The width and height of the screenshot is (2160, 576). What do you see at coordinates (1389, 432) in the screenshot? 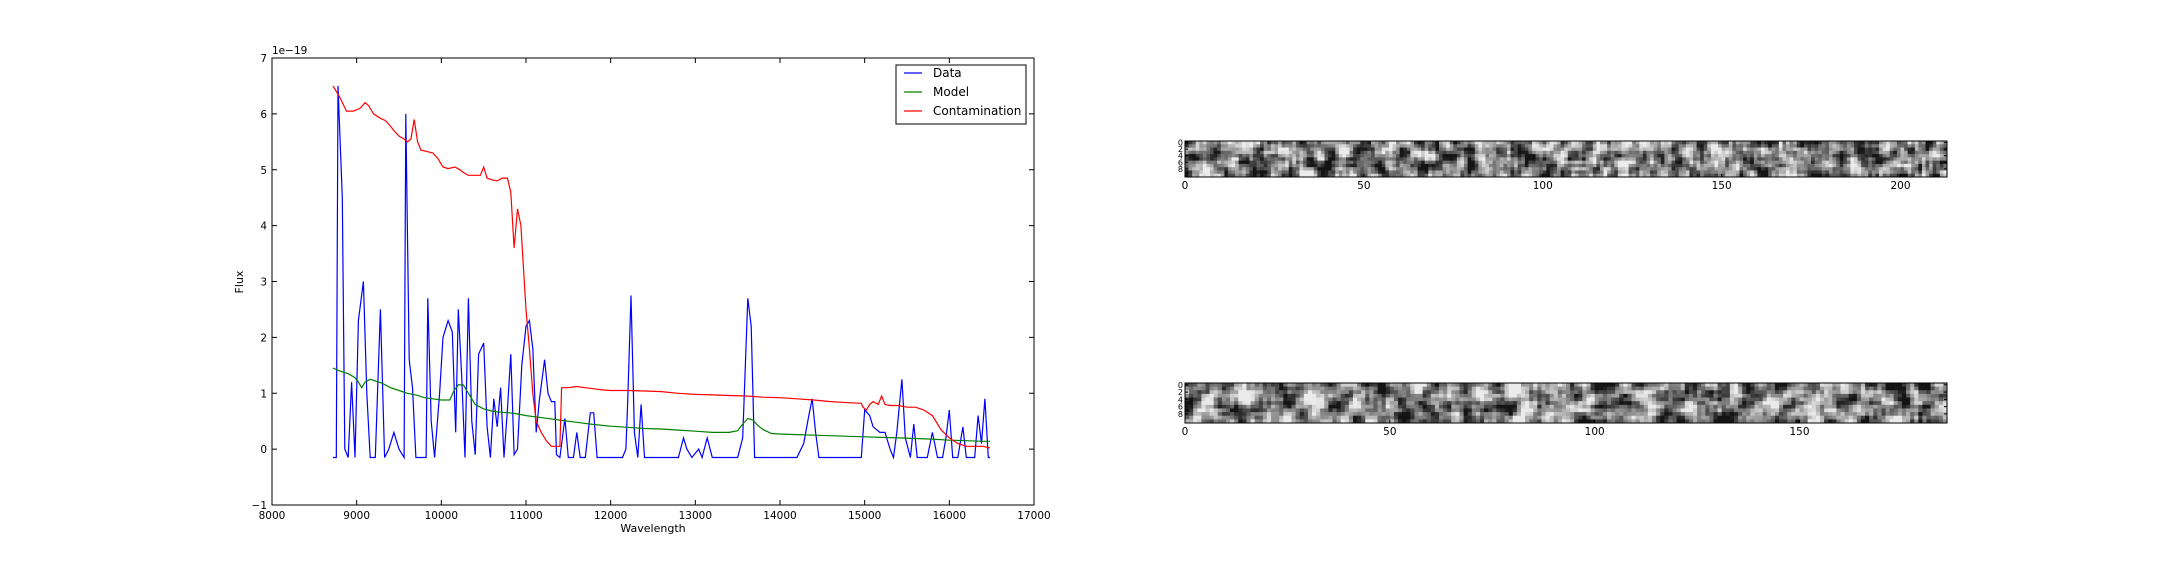
I see `x-tick-label: 50` at bounding box center [1389, 432].